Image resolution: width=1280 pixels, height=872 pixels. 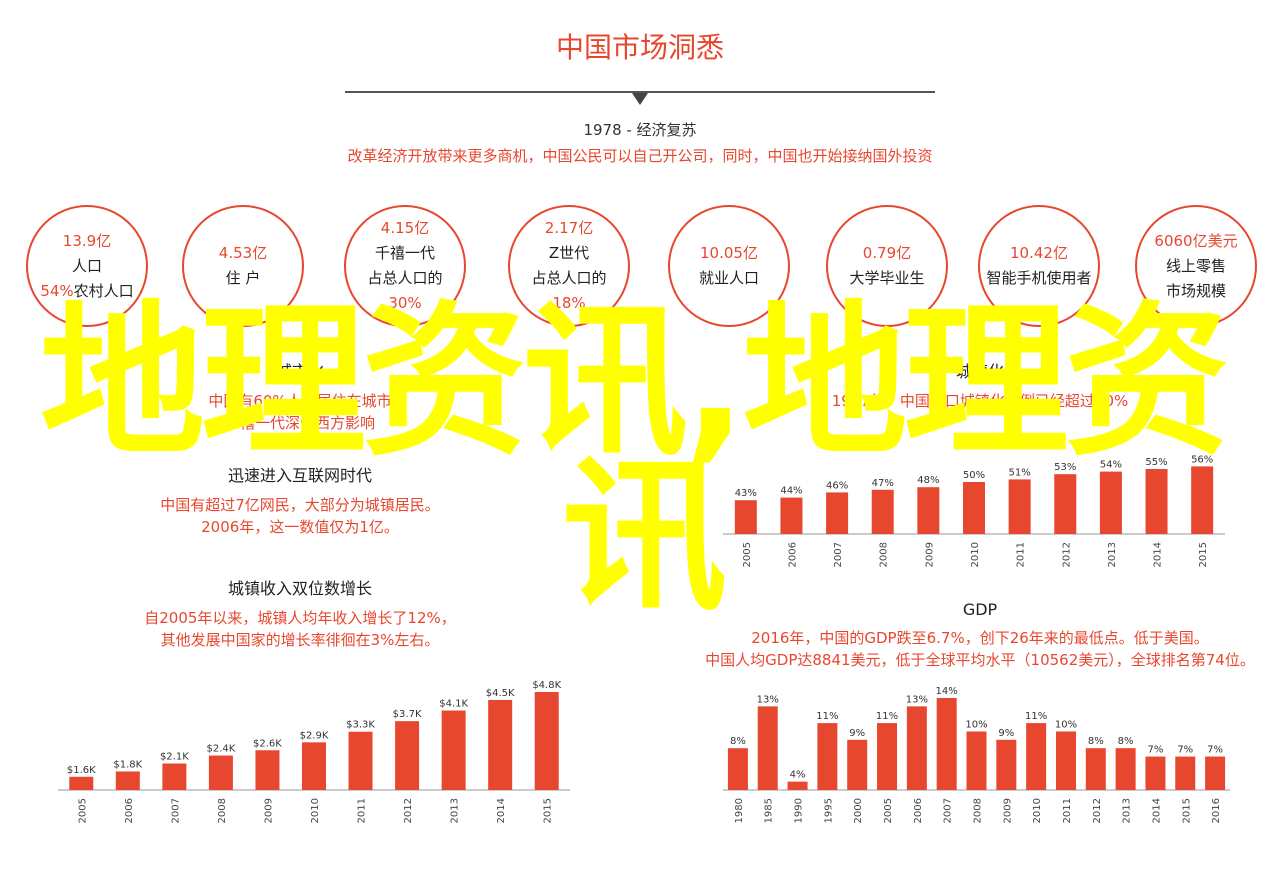 I want to click on stat-label: 千禧一代, so click(x=404, y=253).